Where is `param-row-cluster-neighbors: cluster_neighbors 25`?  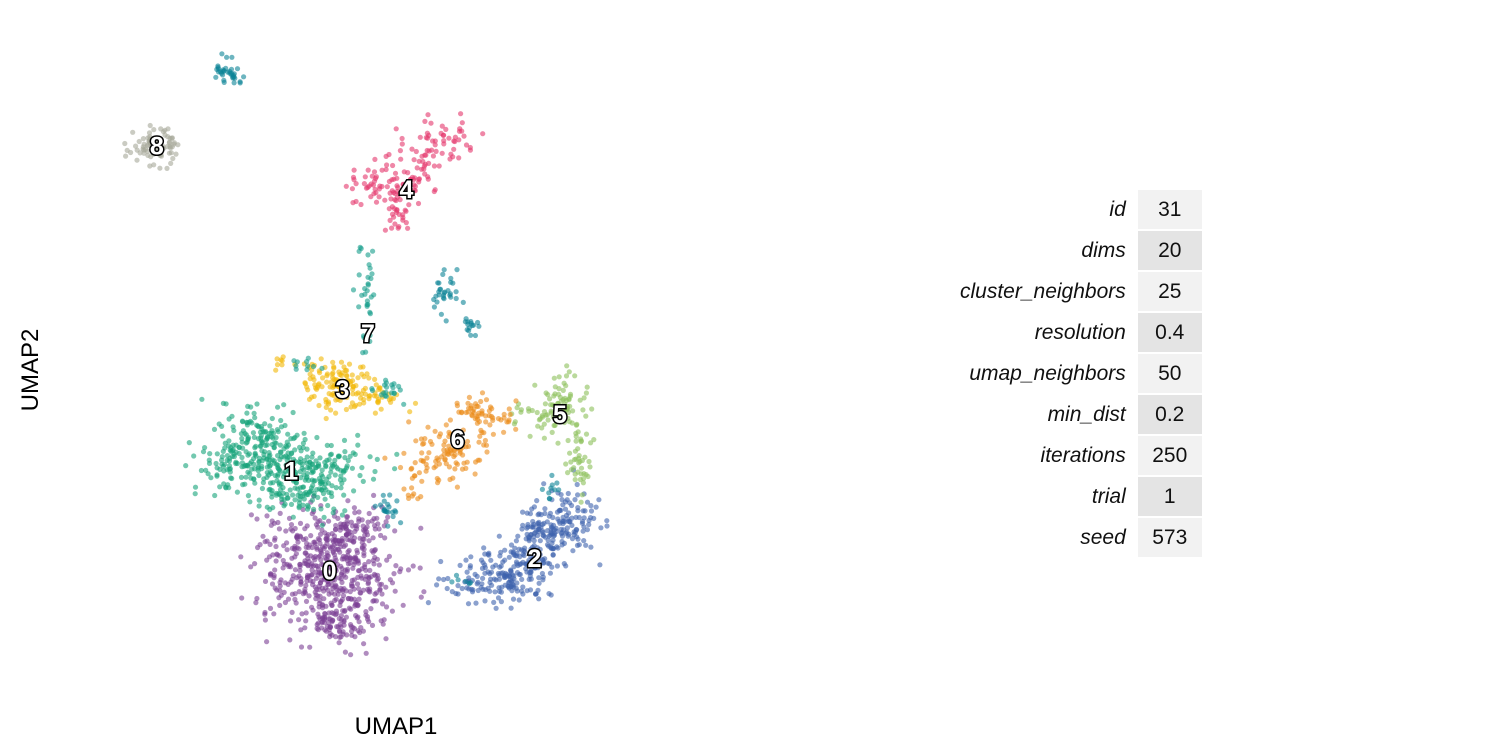
param-row-cluster-neighbors: cluster_neighbors 25 is located at coordinates (1081, 291).